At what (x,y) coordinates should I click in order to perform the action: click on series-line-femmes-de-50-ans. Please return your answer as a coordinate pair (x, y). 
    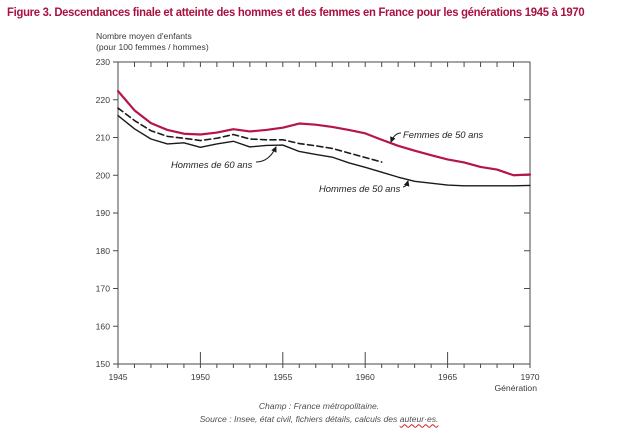
    Looking at the image, I should click on (324, 133).